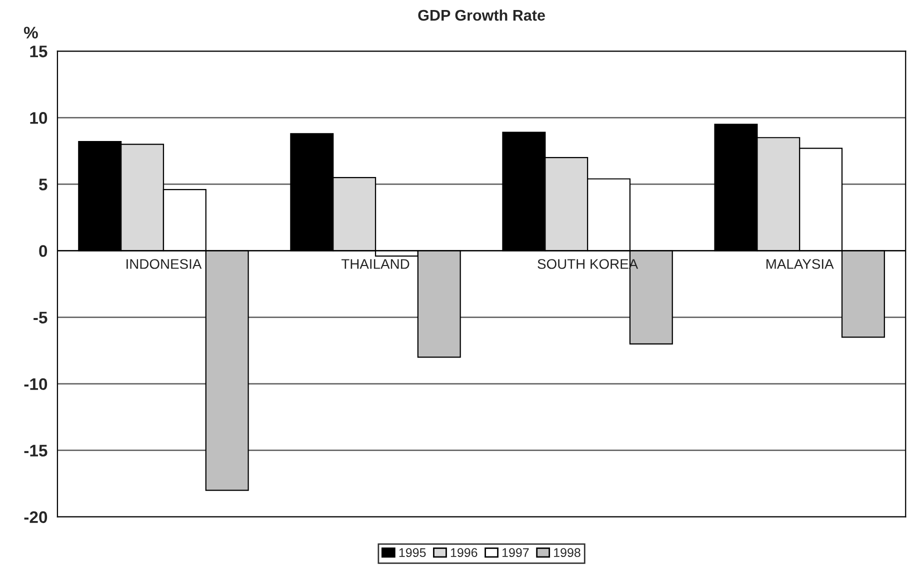 The height and width of the screenshot is (568, 912). I want to click on y-axis-title: %, so click(31, 32).